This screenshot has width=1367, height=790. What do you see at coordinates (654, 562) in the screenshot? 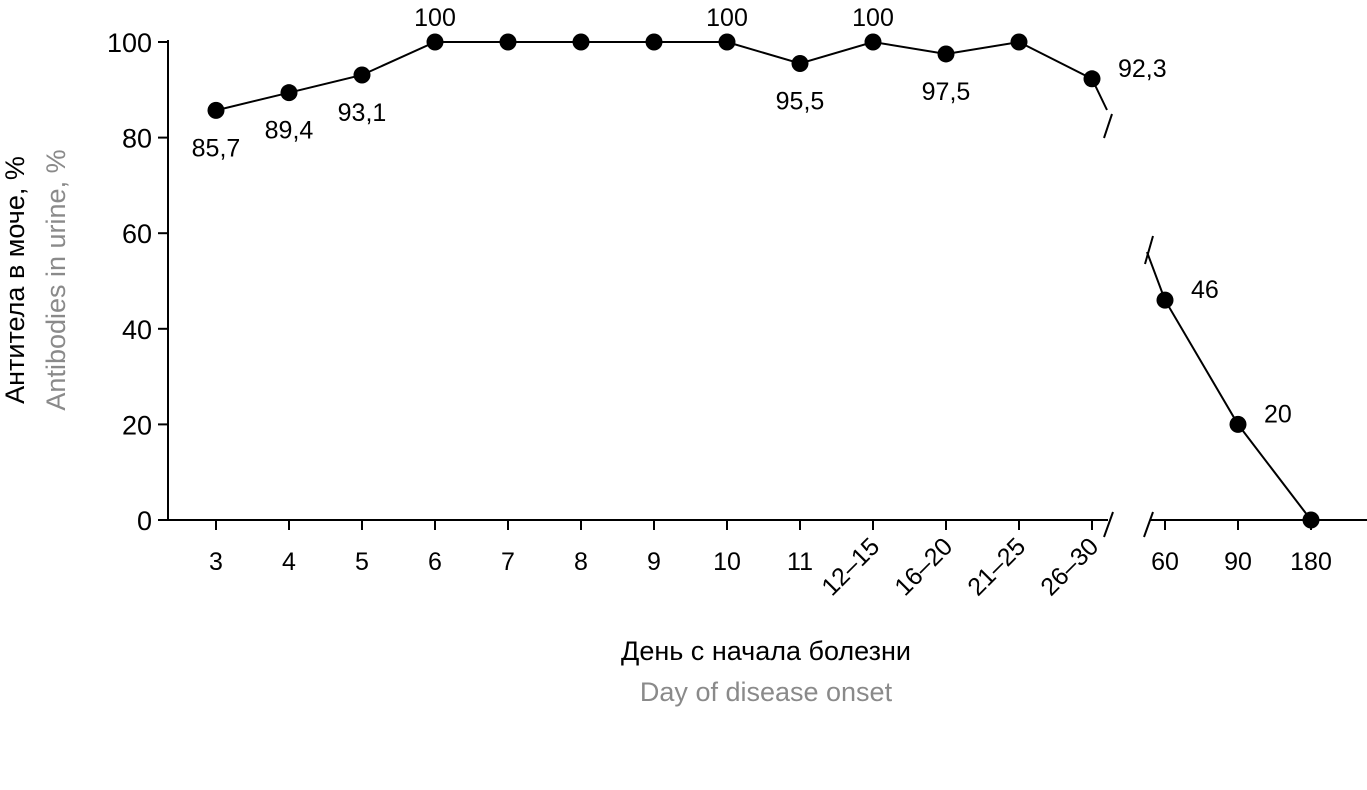
I see `x-tick-label: 9` at bounding box center [654, 562].